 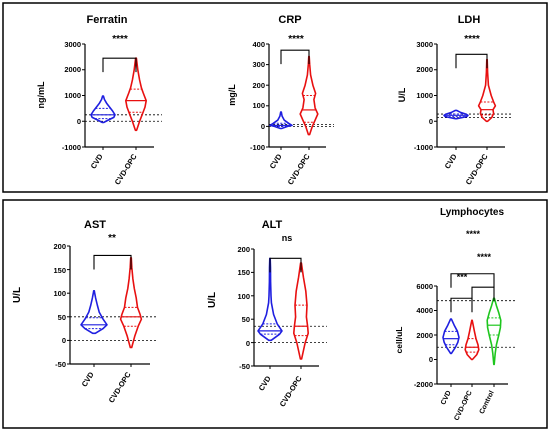 What do you see at coordinates (107, 20) in the screenshot?
I see `chart-title: Ferratin` at bounding box center [107, 20].